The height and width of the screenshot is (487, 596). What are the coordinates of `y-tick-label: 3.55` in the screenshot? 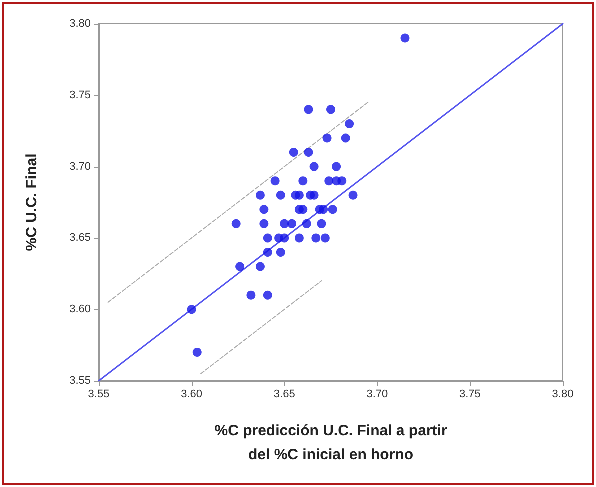 It's located at (80, 381).